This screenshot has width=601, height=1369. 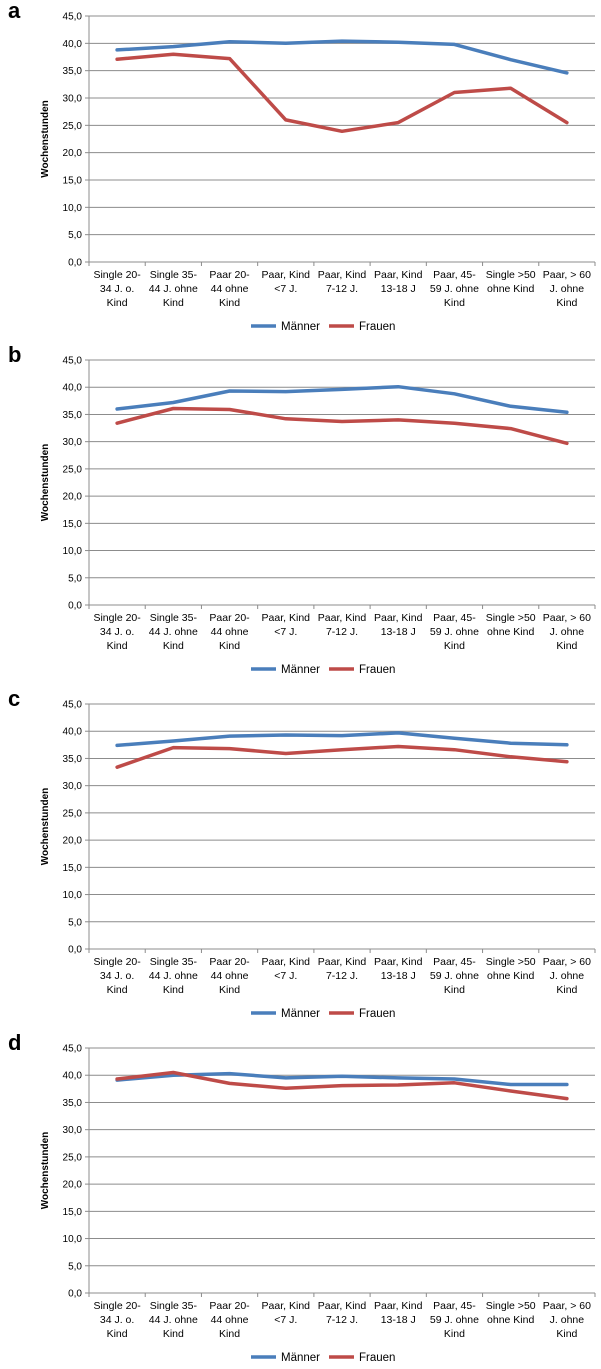 What do you see at coordinates (285, 289) in the screenshot?
I see `x-category-label-line: <7 J.` at bounding box center [285, 289].